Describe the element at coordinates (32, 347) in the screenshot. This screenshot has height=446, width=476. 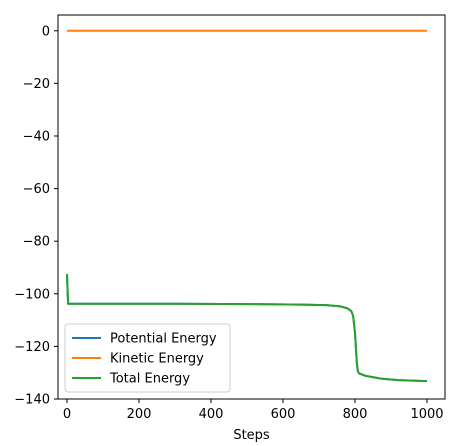
I see `y-tick-label: −120` at that location.